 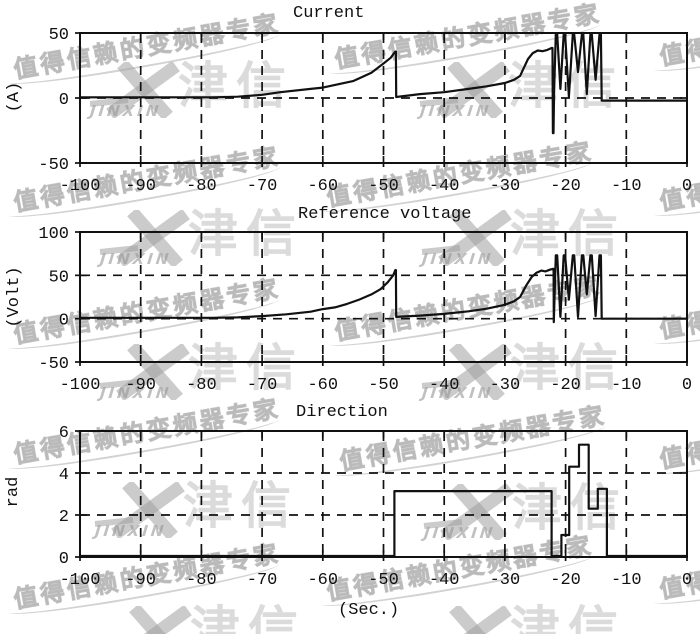 I want to click on y-axis-label-reference-voltage: (Volt), so click(x=14, y=297).